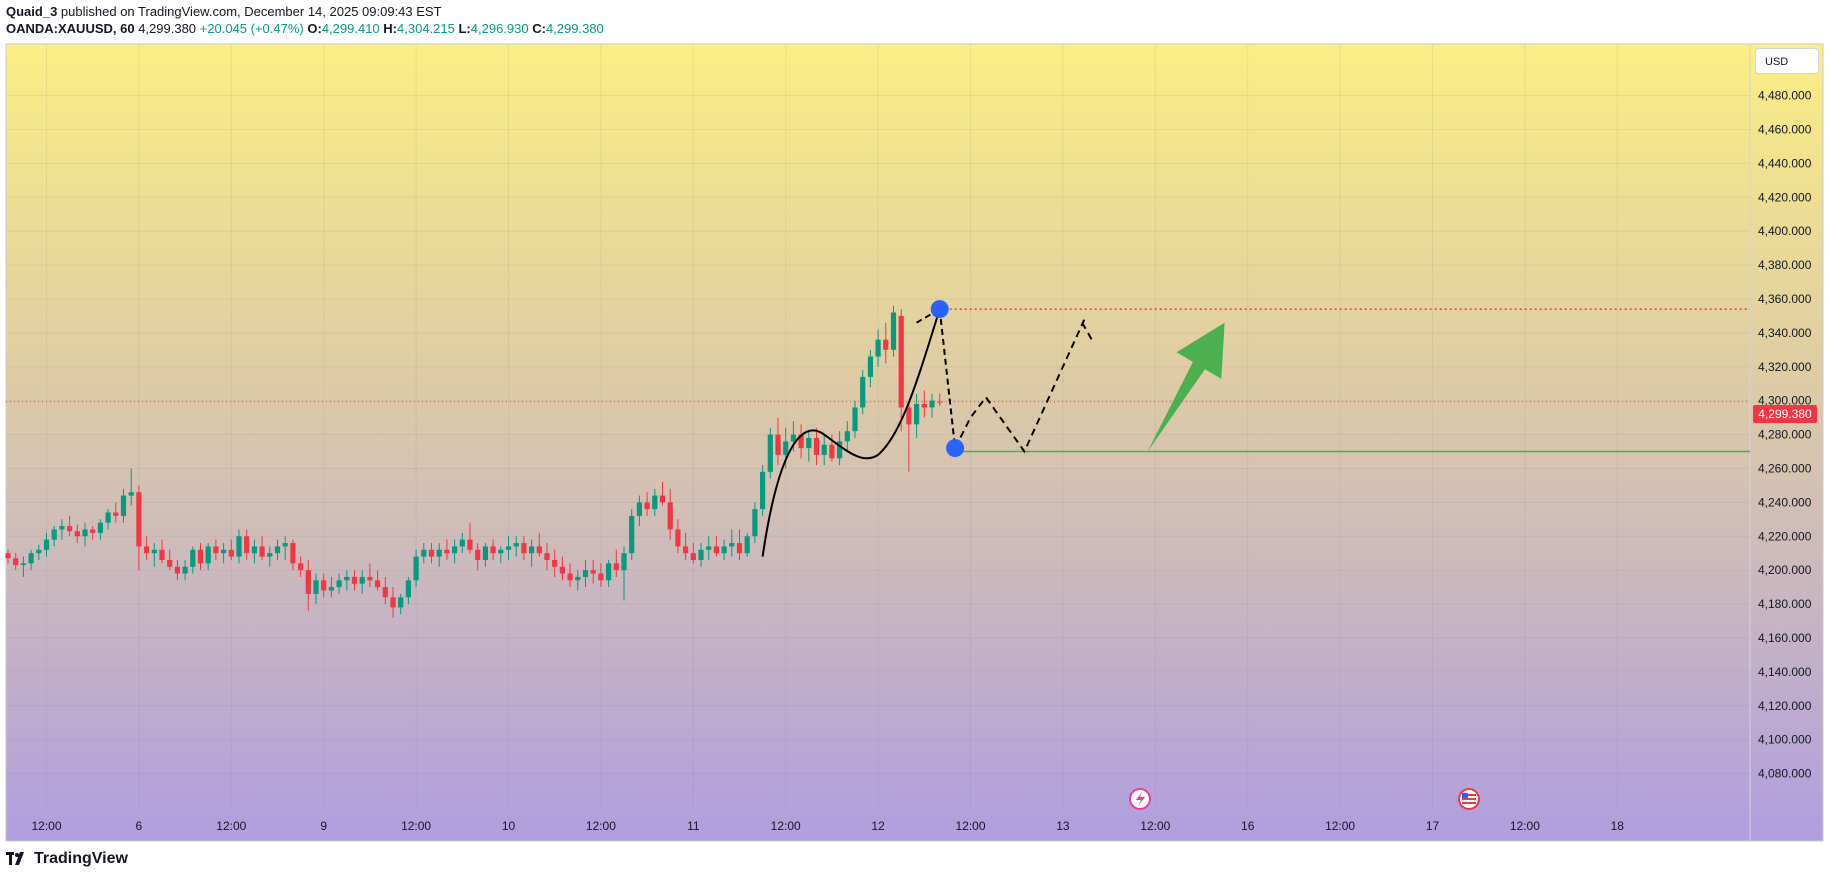 Image resolution: width=1829 pixels, height=877 pixels. I want to click on high-label: H:, so click(390, 28).